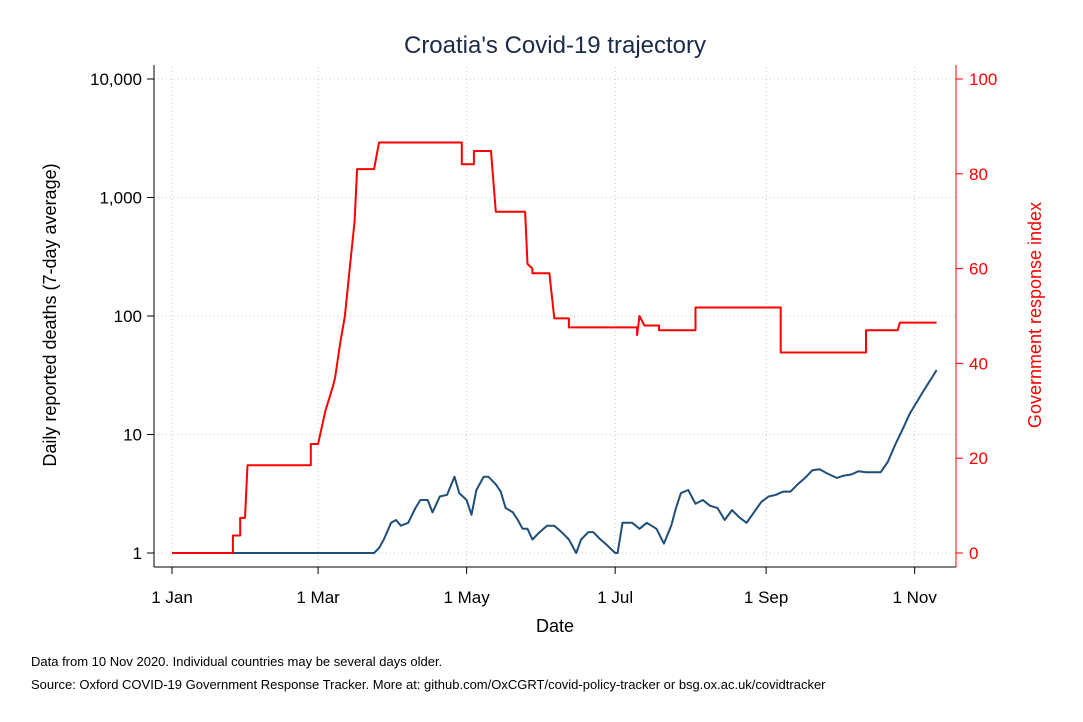 The image size is (1083, 722). What do you see at coordinates (137, 553) in the screenshot?
I see `left-tick-label: 1` at bounding box center [137, 553].